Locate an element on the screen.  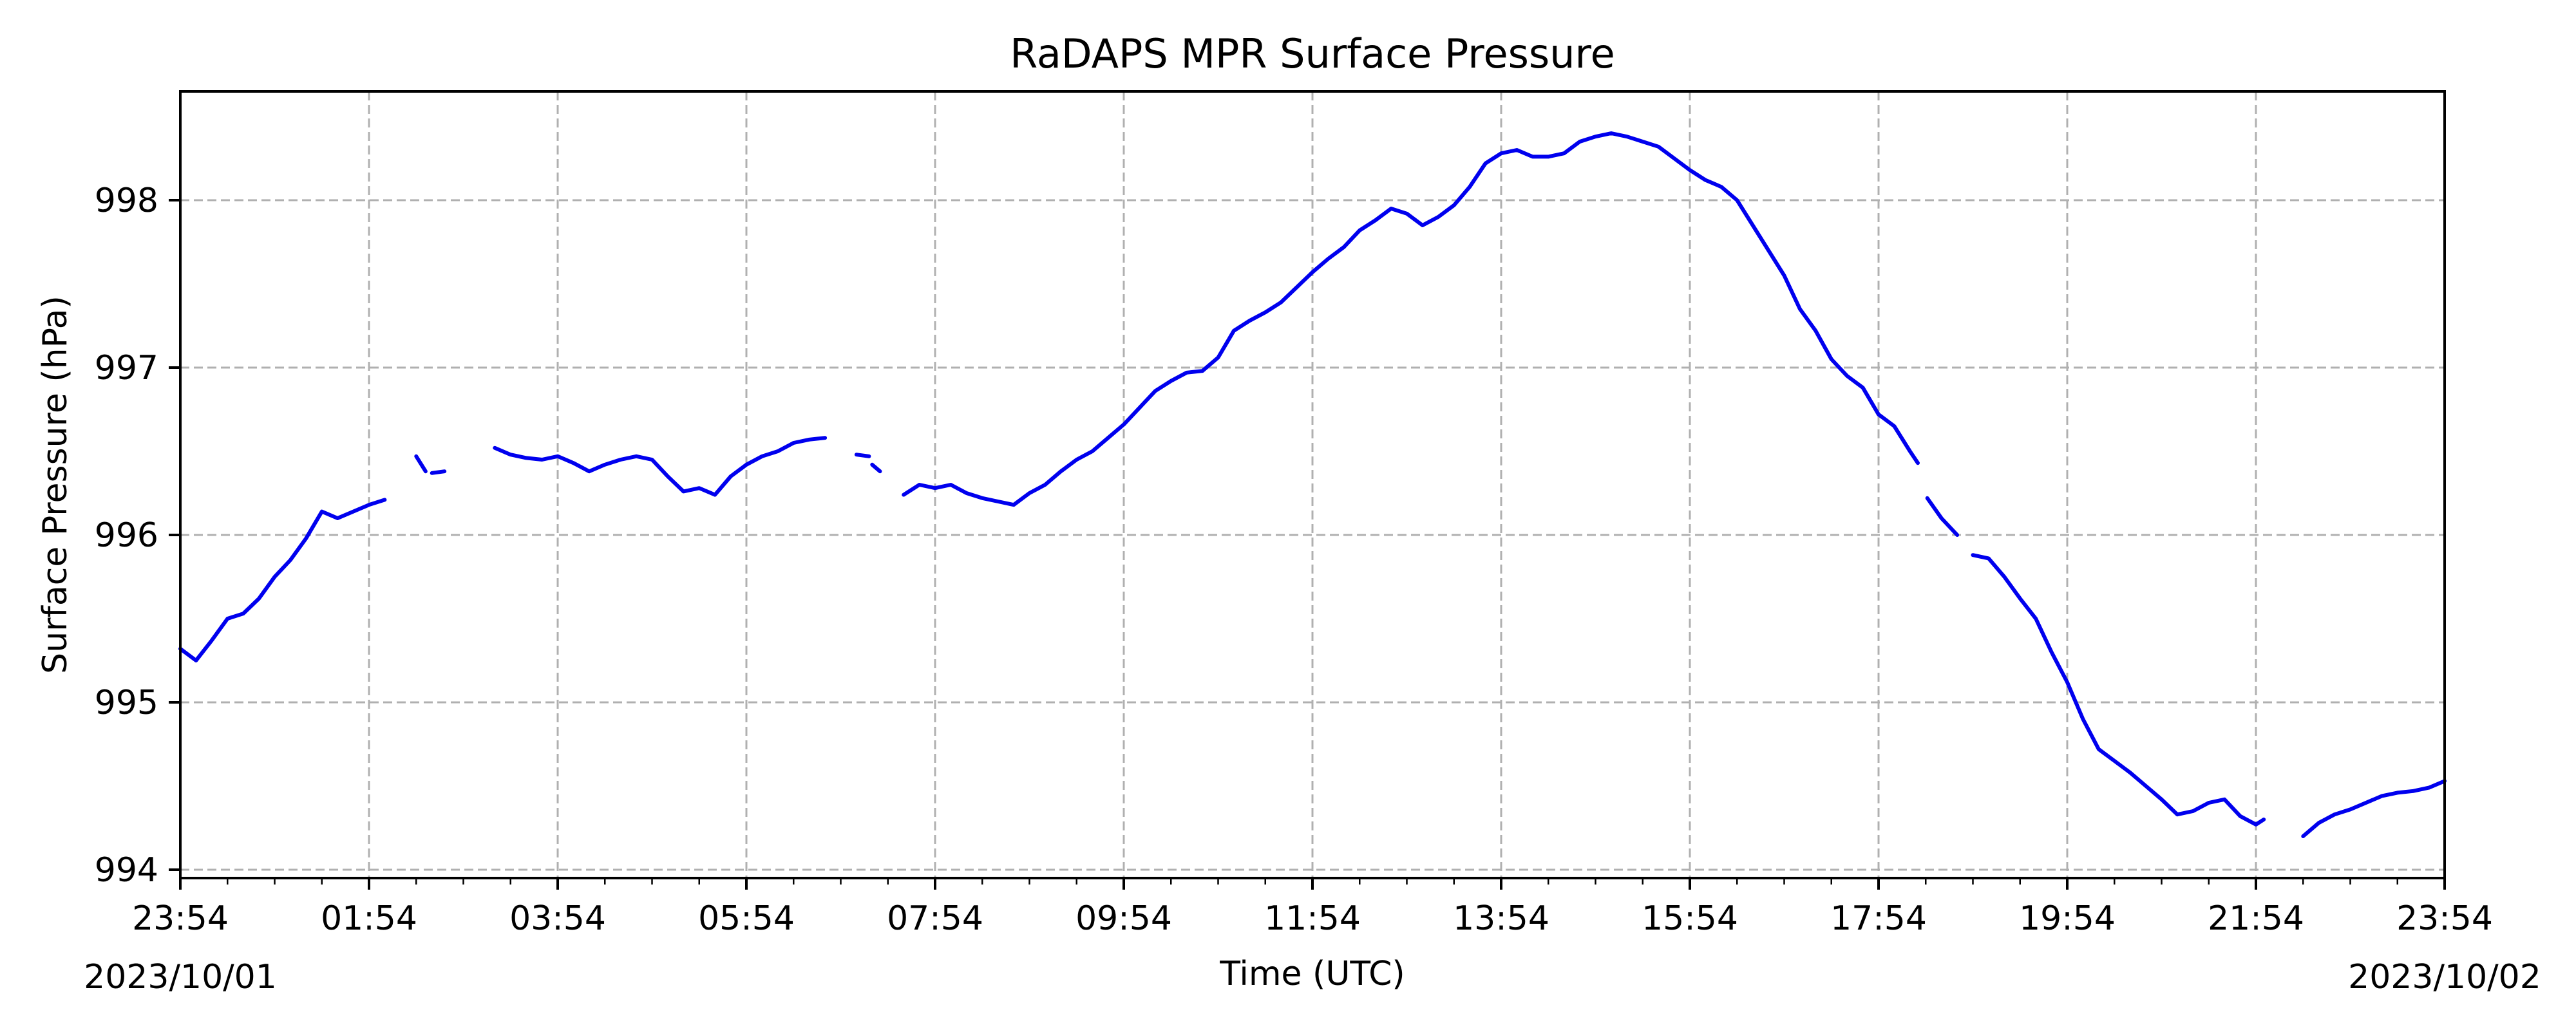
x-tick-label: 13:54 is located at coordinates (1501, 918).